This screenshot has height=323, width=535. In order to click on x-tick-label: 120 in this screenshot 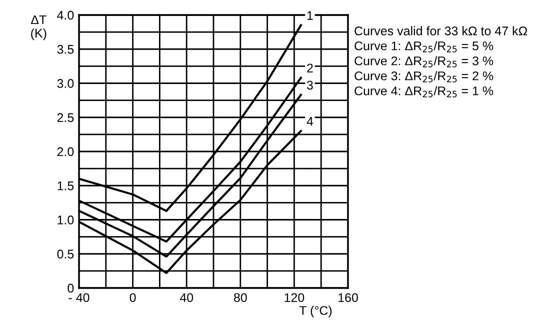, I will do `click(294, 297)`.